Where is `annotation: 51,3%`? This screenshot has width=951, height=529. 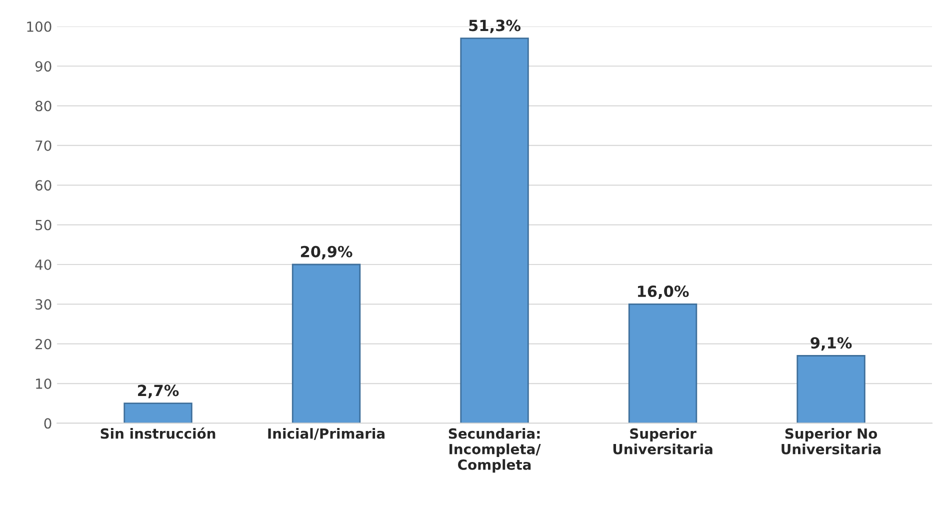 annotation: 51,3% is located at coordinates (495, 27).